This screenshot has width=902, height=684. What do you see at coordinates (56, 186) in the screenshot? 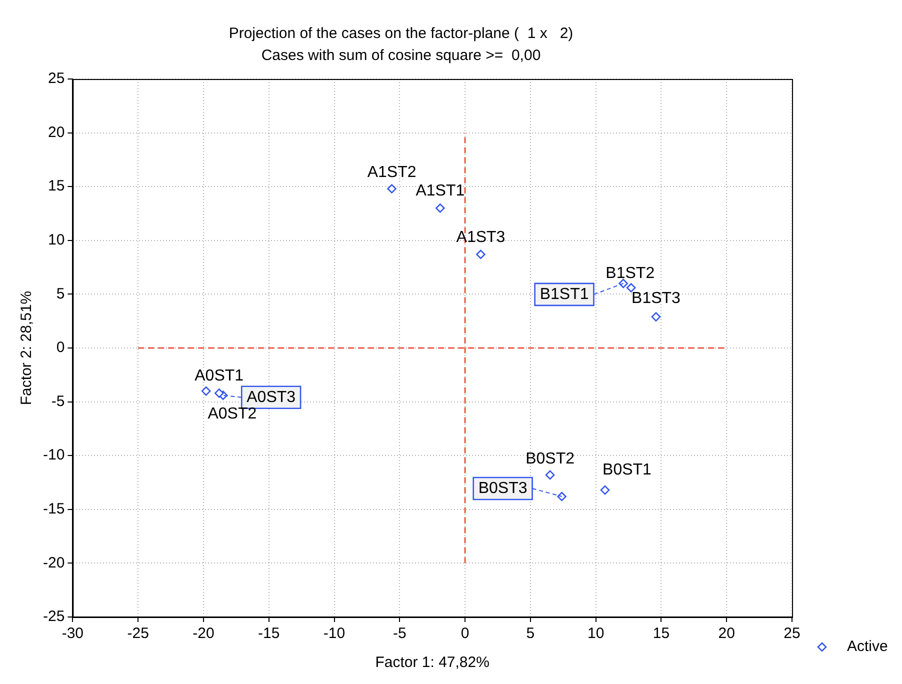
I see `y-tick-label: 15` at bounding box center [56, 186].